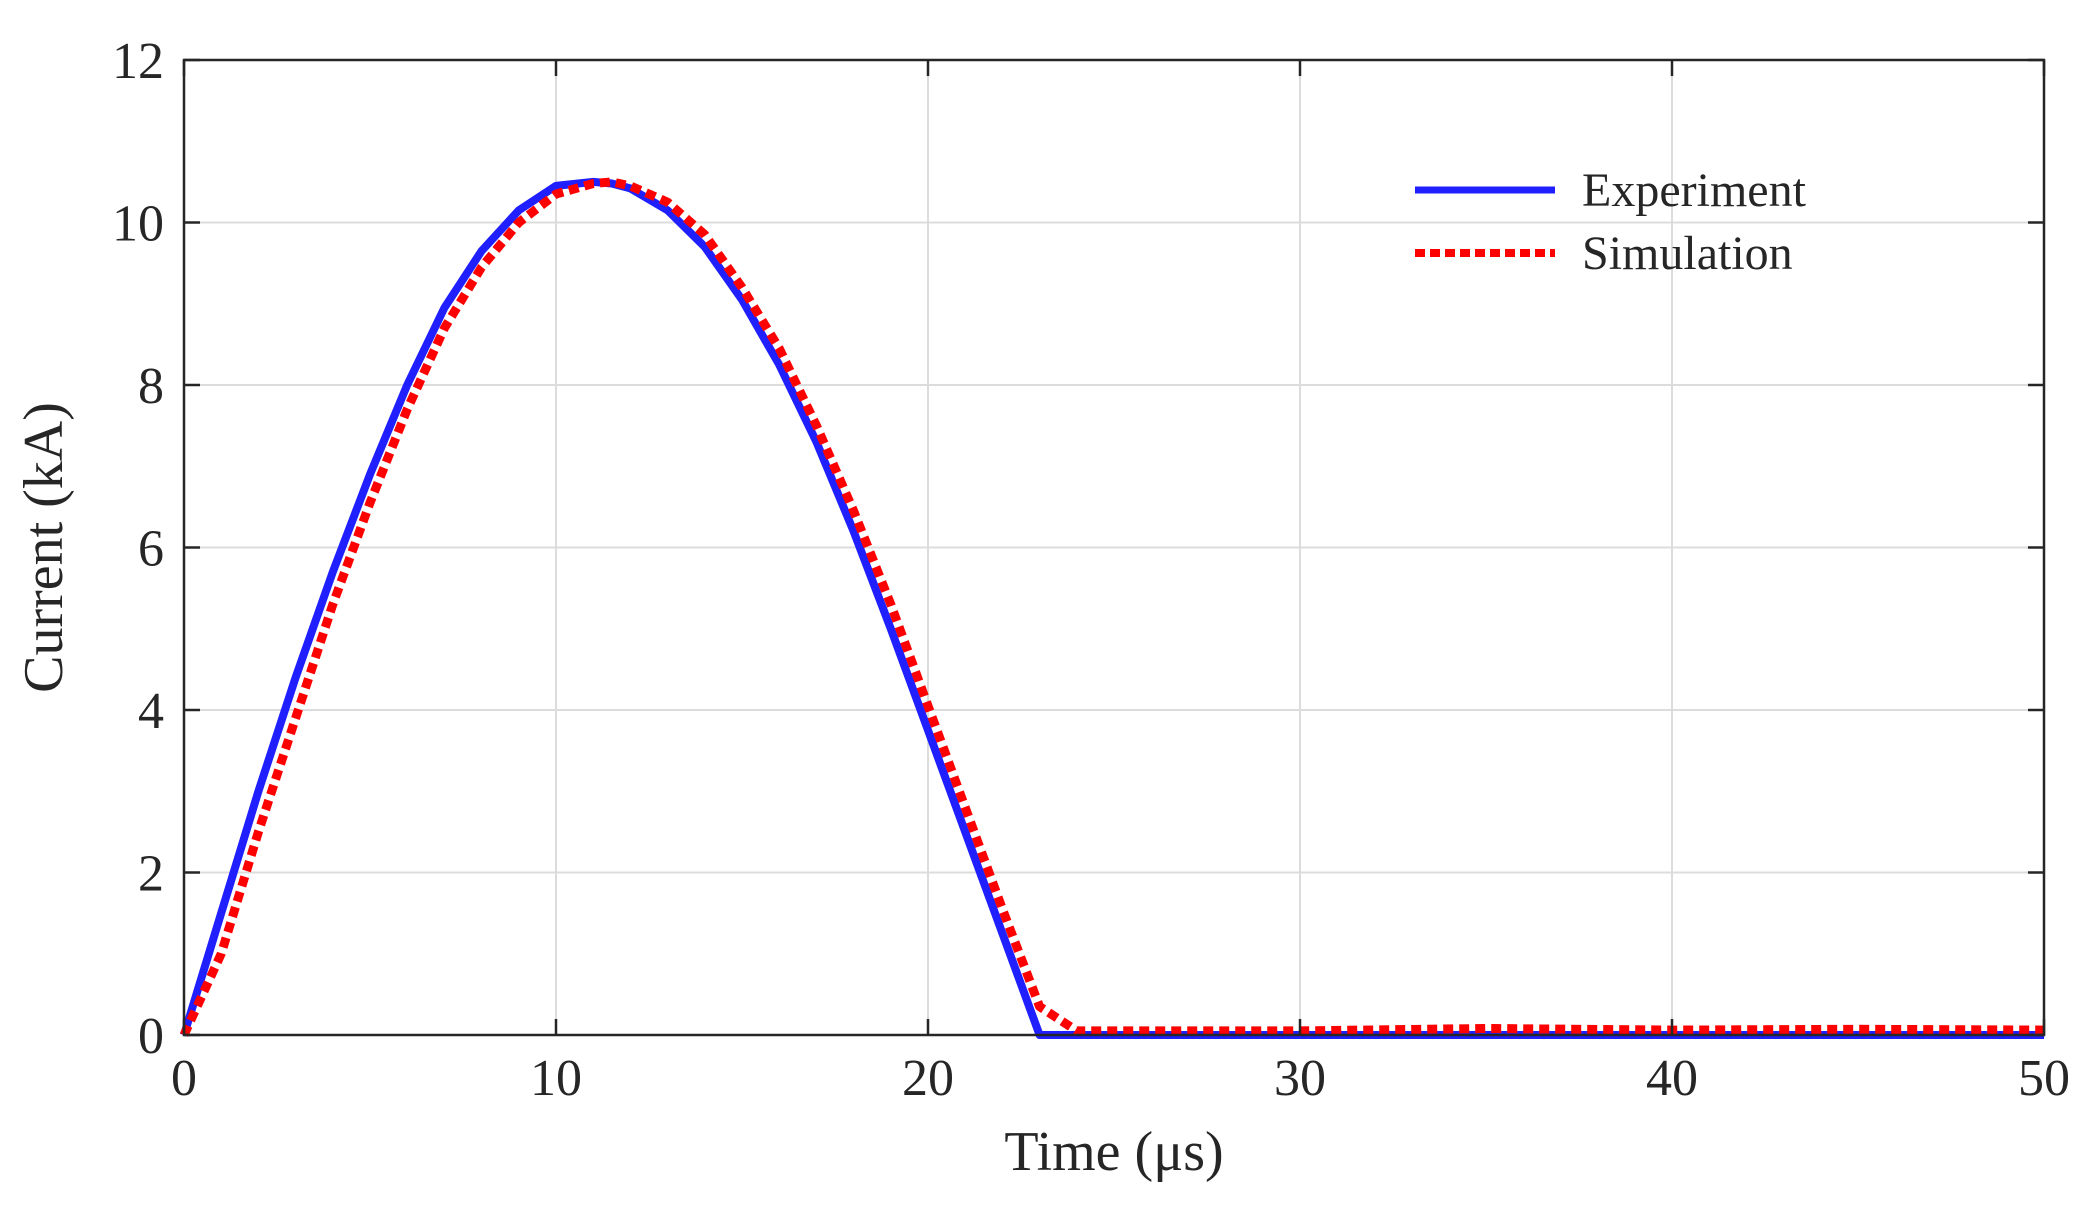 The image size is (2098, 1230). Describe the element at coordinates (1694, 190) in the screenshot. I see `legend-label-experiment: Experiment` at that location.